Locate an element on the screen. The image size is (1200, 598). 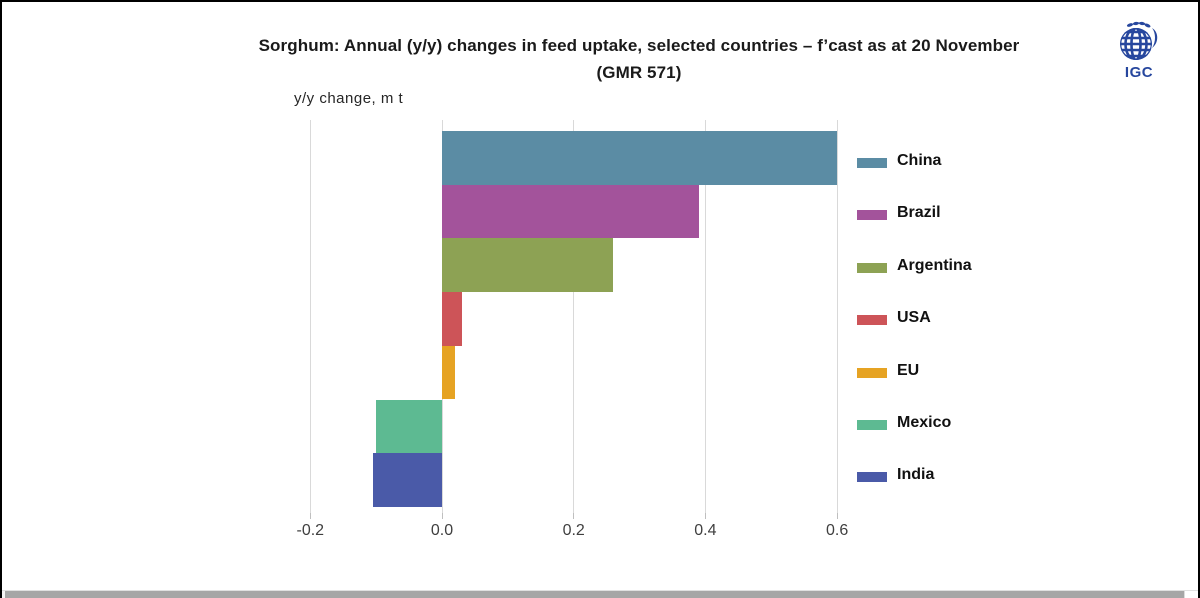
bar-mexico is located at coordinates (409, 426).